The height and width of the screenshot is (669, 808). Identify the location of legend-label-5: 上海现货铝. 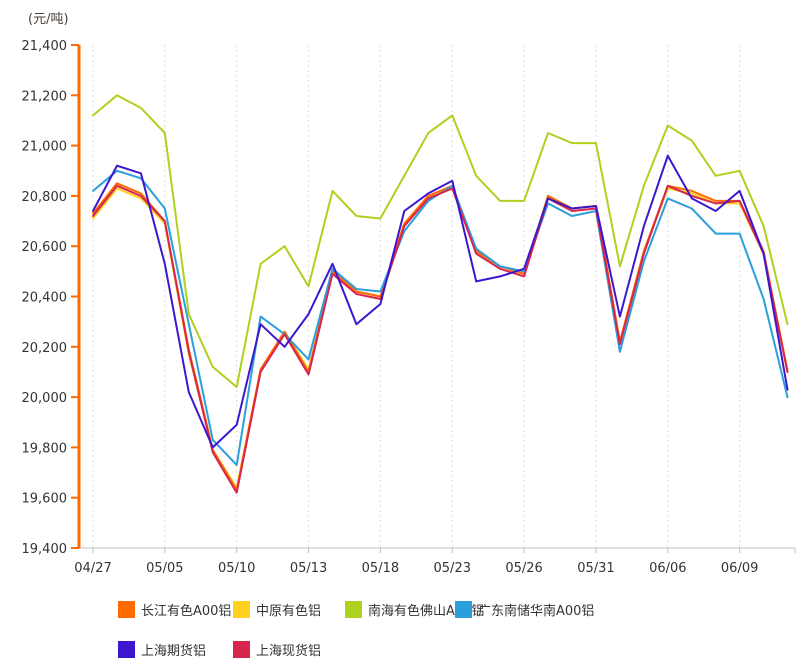
(289, 651).